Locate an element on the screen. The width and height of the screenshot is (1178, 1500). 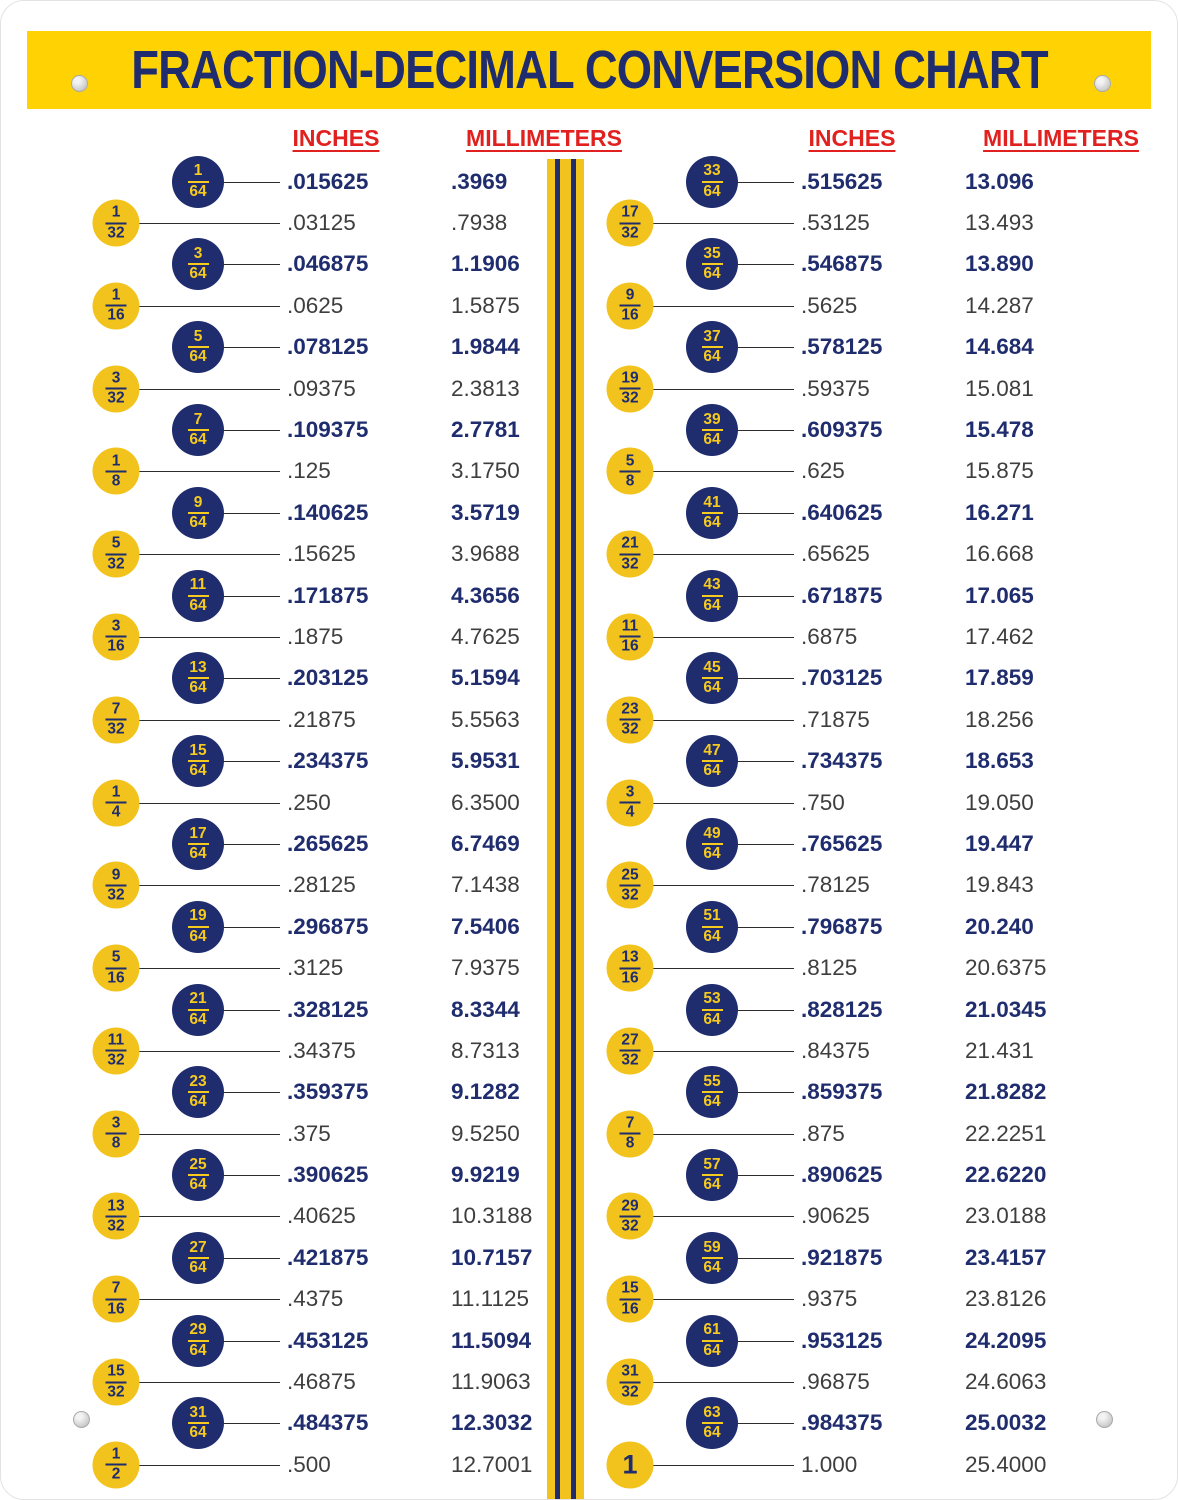
fraction-numerator: 61 is located at coordinates (712, 1330).